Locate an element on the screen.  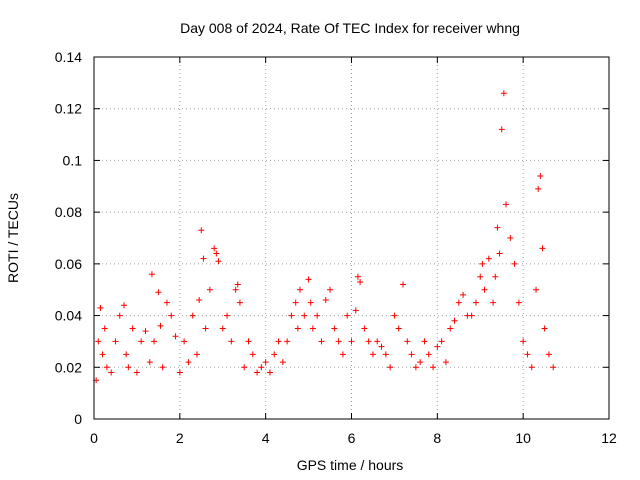
y-tick-label: 0.14 is located at coordinates (68, 57).